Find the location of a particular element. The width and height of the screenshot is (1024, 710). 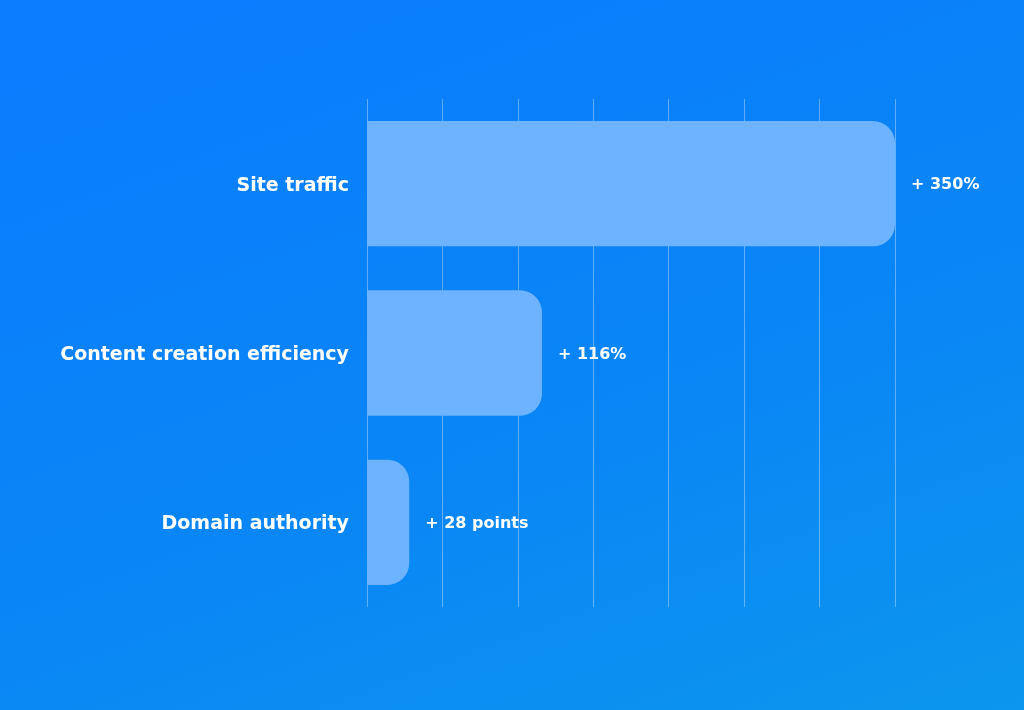

y-tick-label: Domain authority is located at coordinates (255, 522).